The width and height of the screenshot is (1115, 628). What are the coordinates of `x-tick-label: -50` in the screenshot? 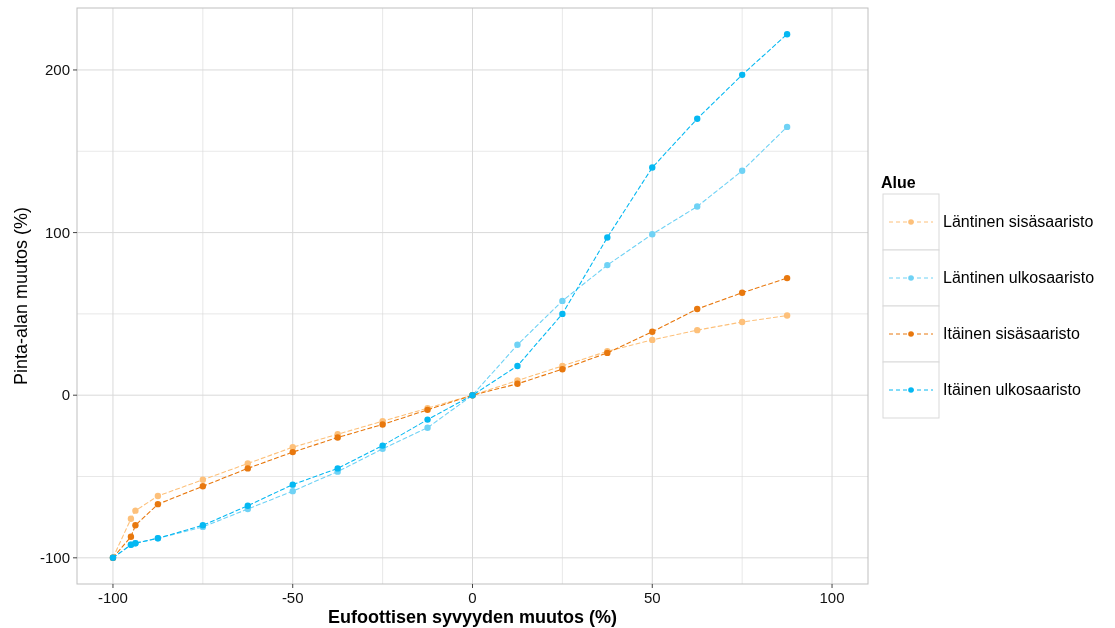 It's located at (292, 597).